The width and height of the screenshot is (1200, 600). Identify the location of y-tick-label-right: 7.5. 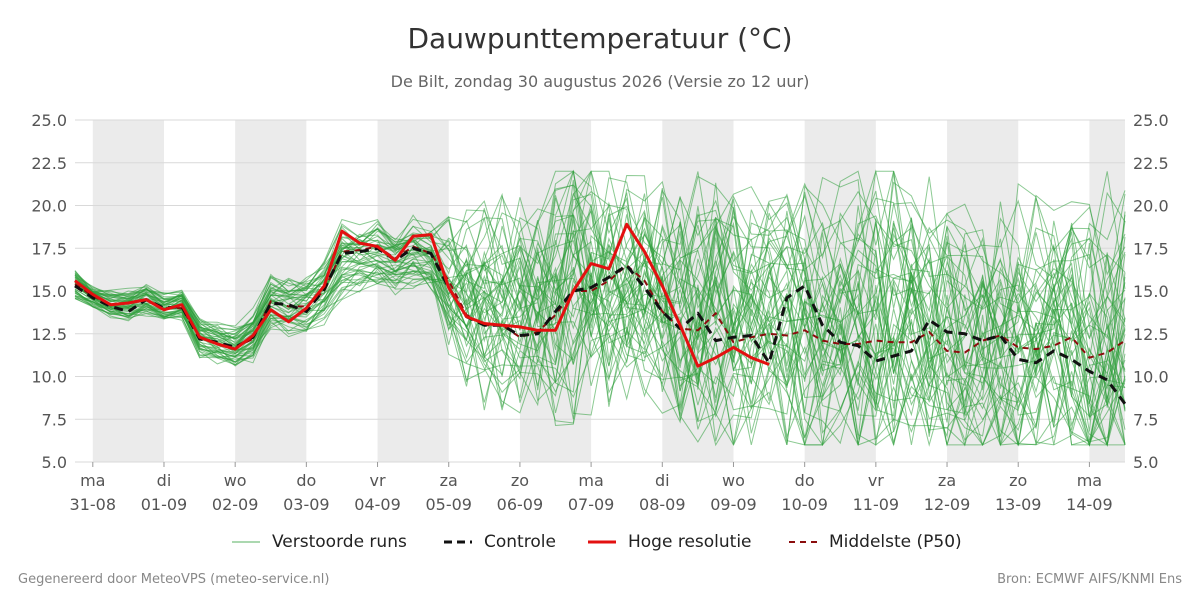
(1145, 419).